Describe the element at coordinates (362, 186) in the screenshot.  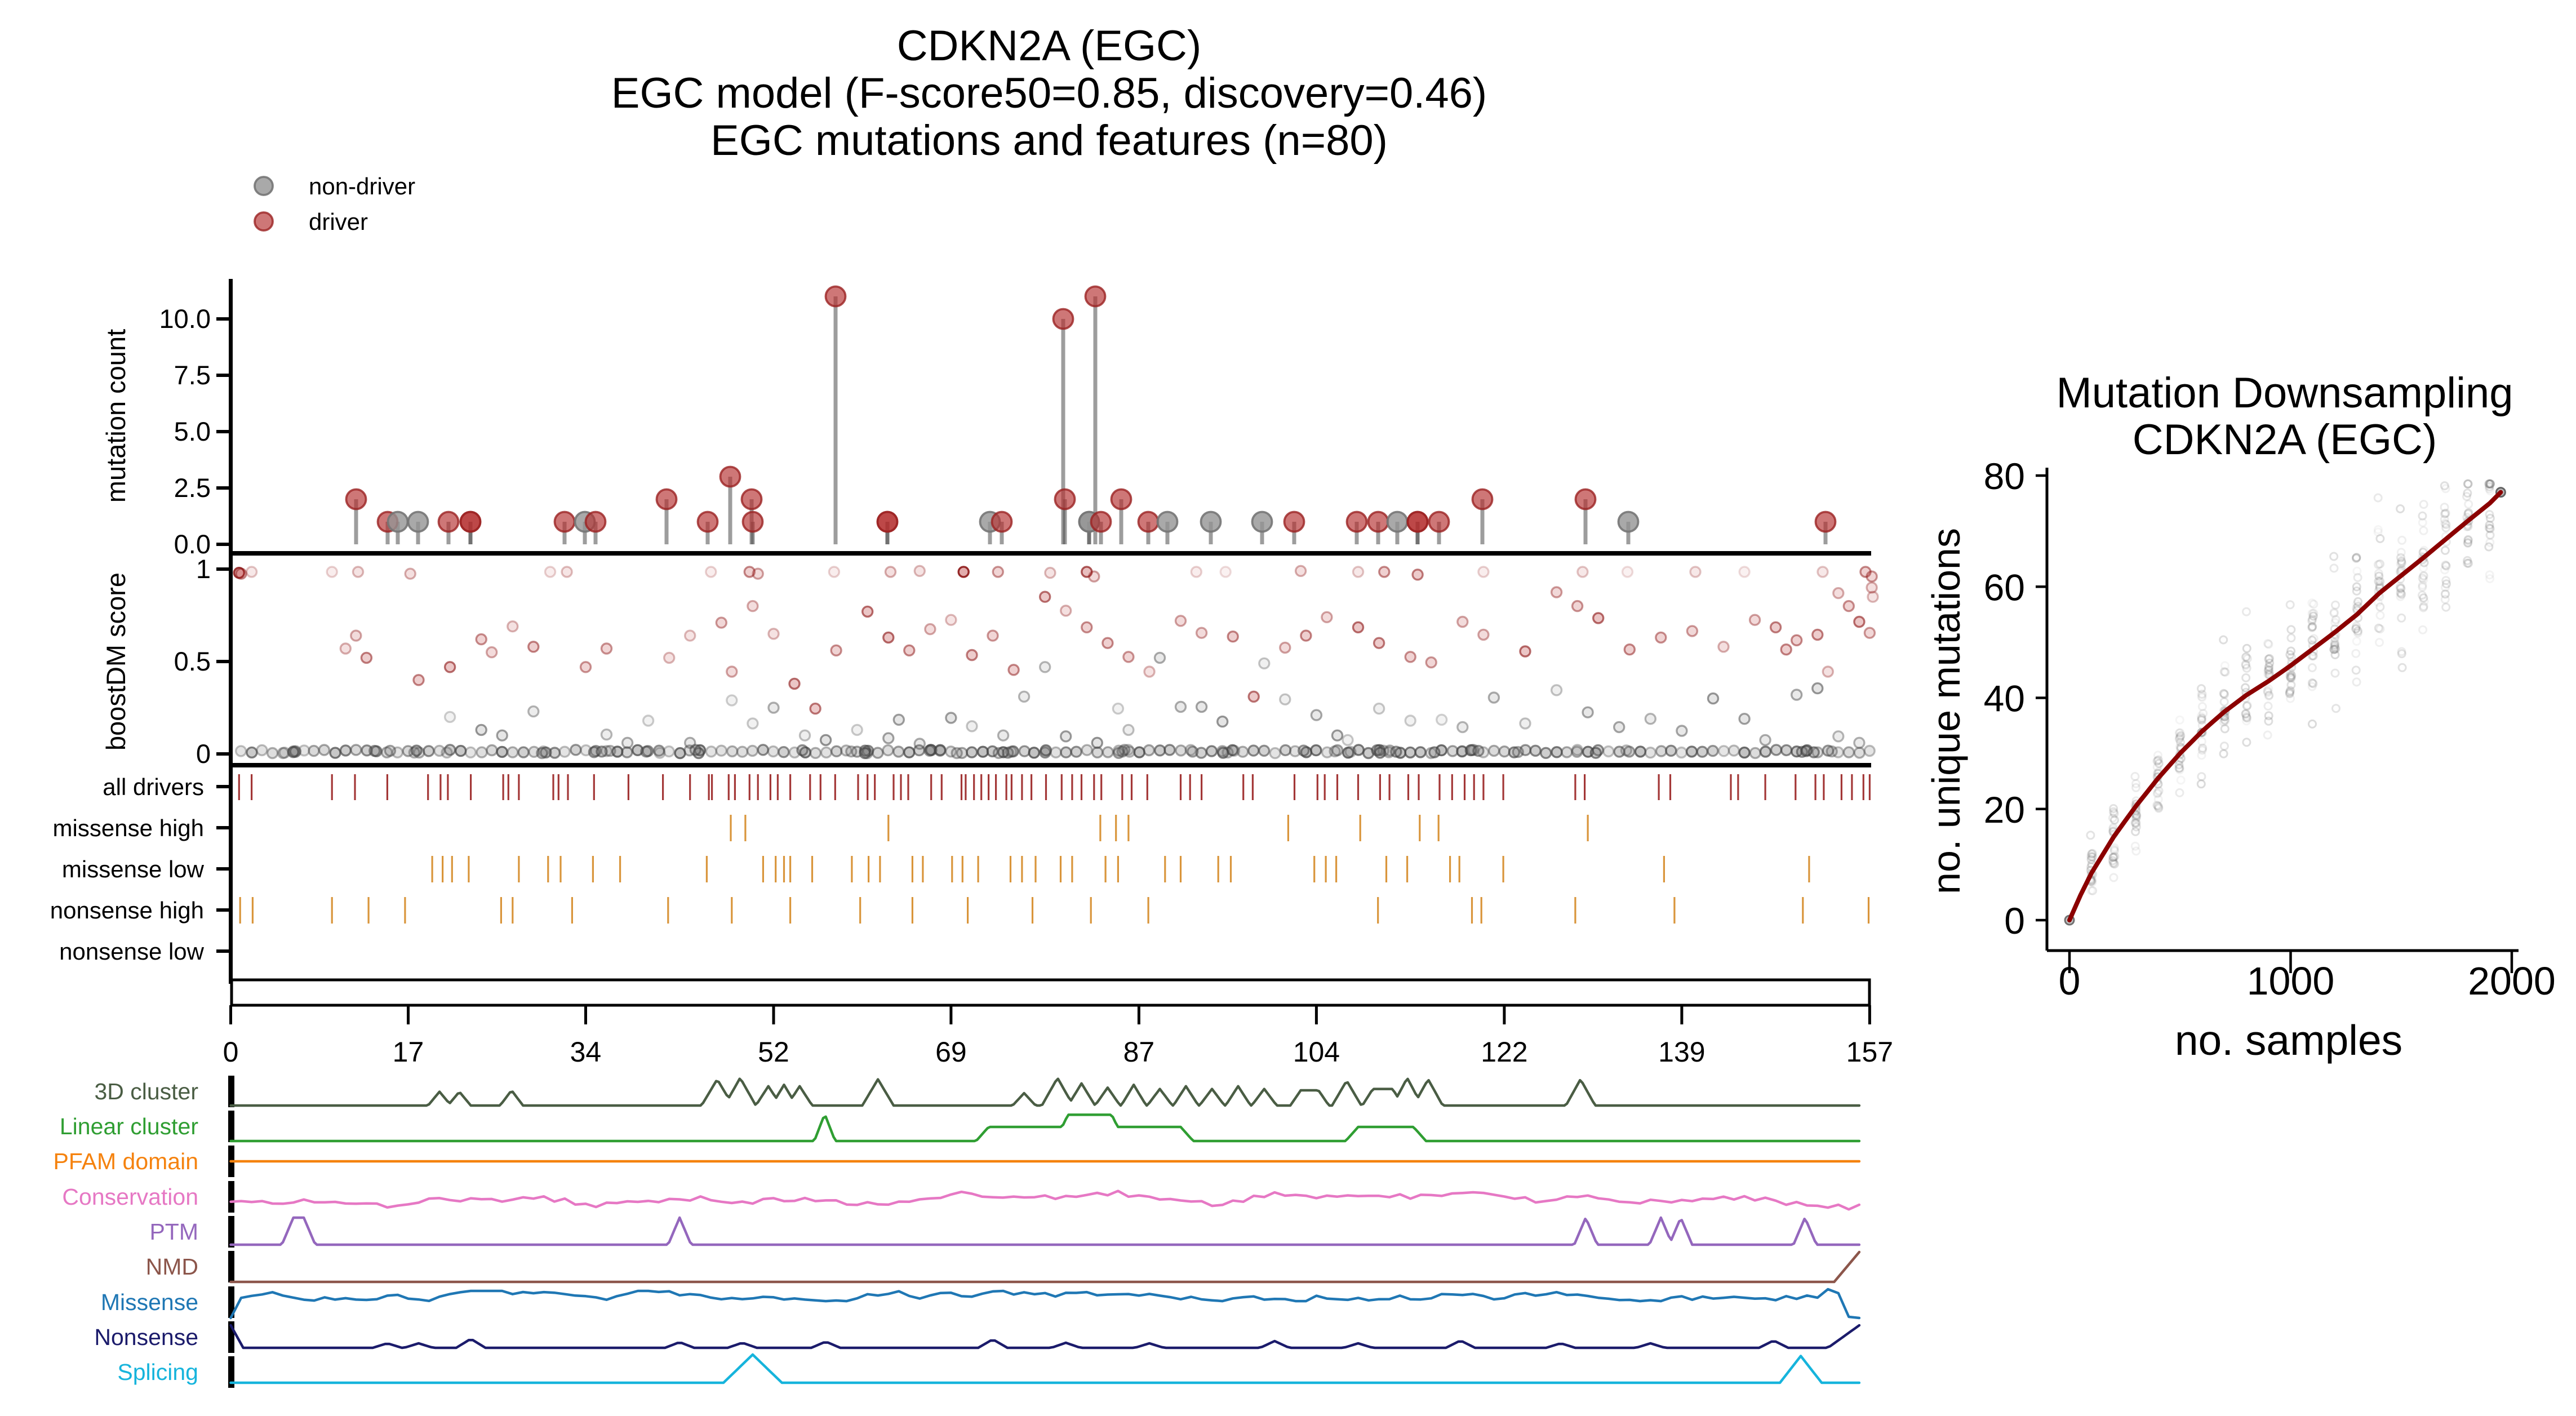
I see `svg-text: non-driver` at that location.